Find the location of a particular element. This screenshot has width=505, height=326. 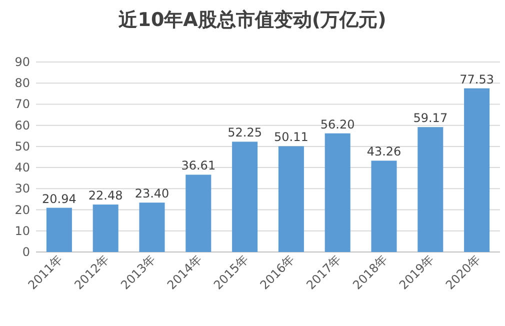

y-tick-label: 40 is located at coordinates (22, 167).